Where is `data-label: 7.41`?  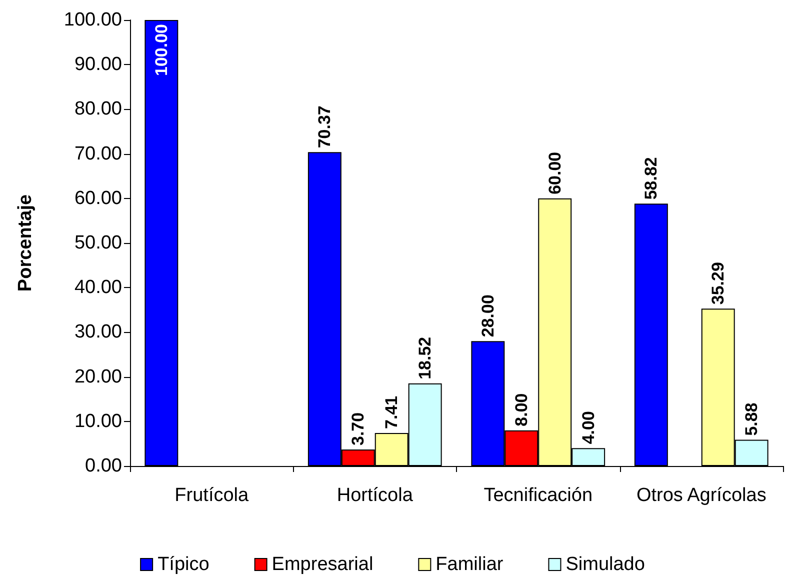
data-label: 7.41 is located at coordinates (392, 412).